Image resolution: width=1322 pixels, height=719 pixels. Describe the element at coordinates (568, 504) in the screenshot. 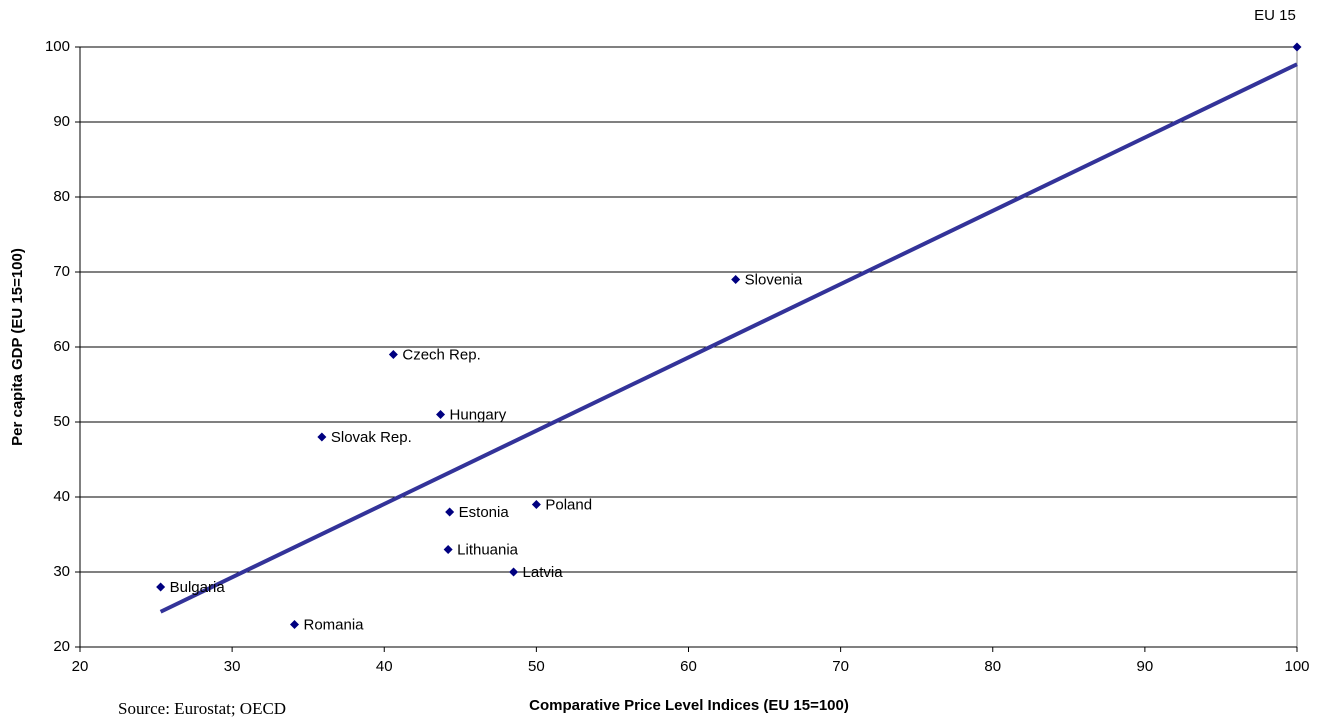

I see `point-label: Poland` at that location.